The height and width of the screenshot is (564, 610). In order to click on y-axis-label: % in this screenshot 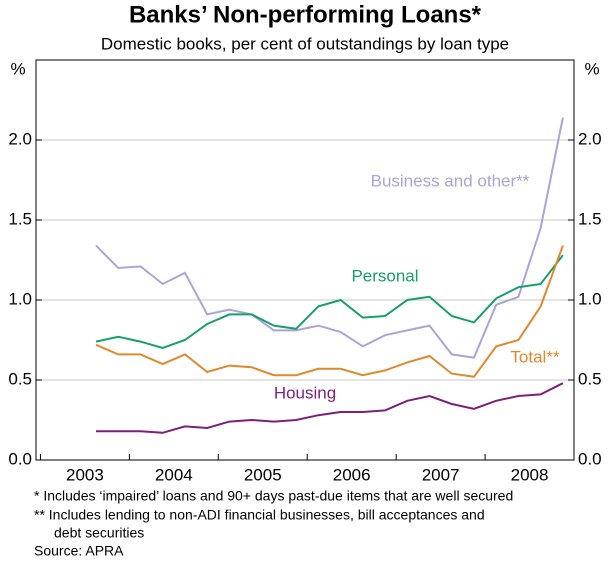, I will do `click(17, 68)`.